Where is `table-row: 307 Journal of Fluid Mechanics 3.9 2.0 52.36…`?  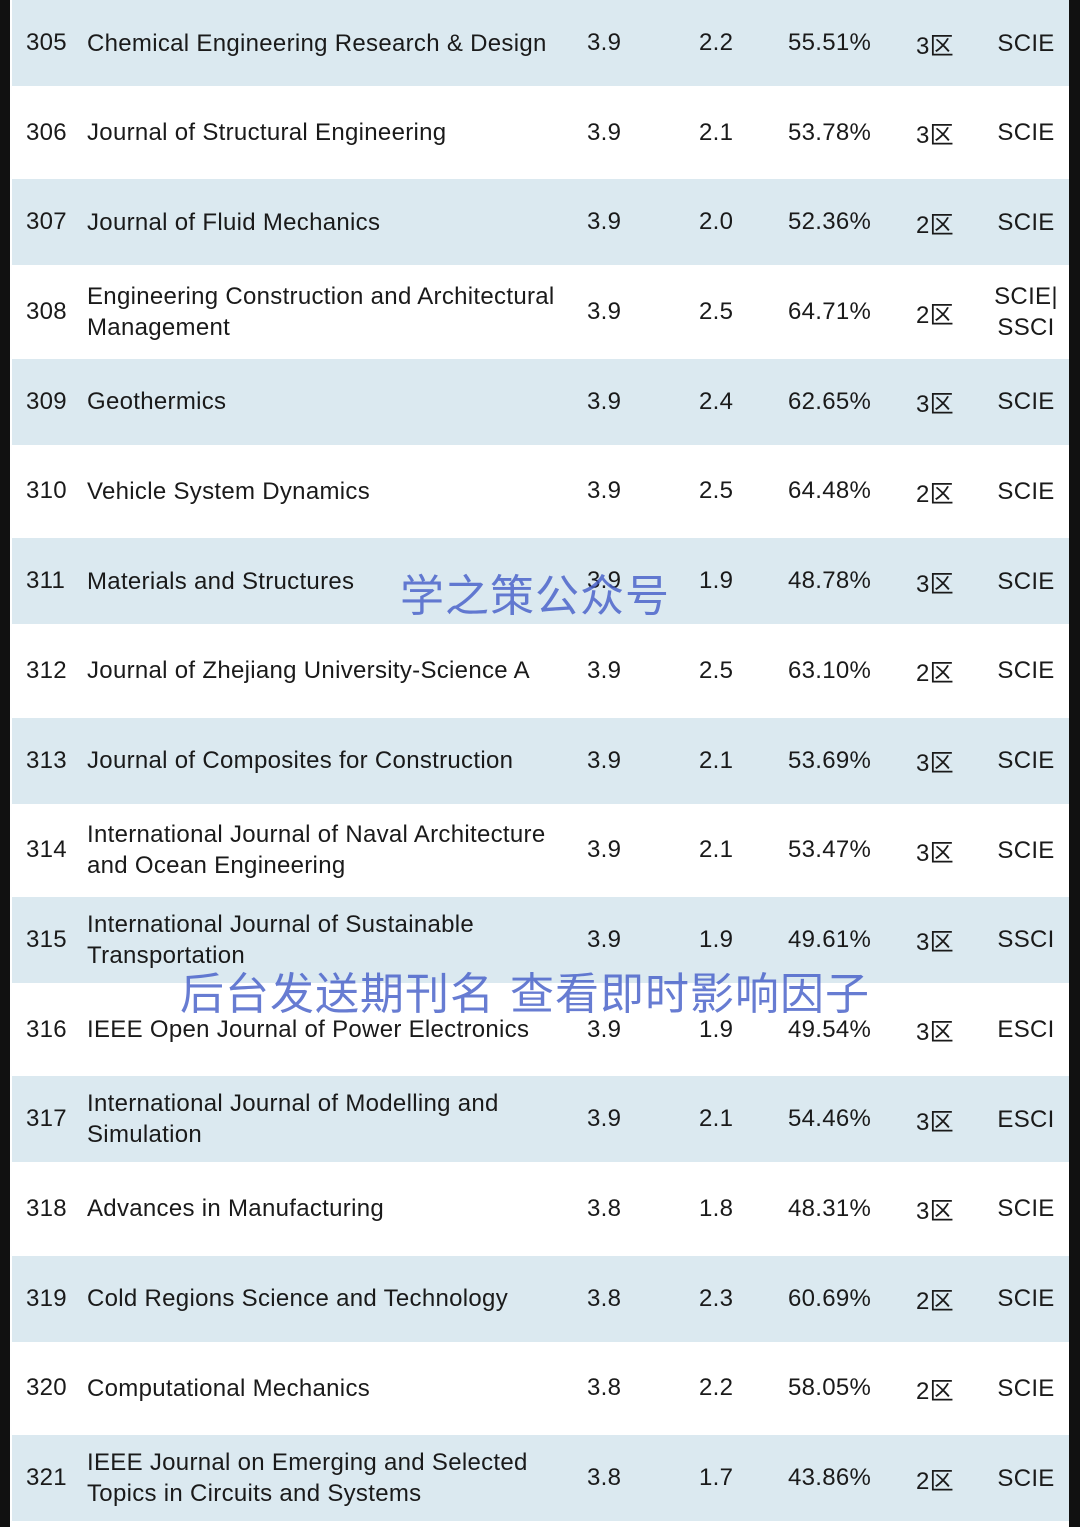 table-row: 307 Journal of Fluid Mechanics 3.9 2.0 52.36… is located at coordinates (540, 222).